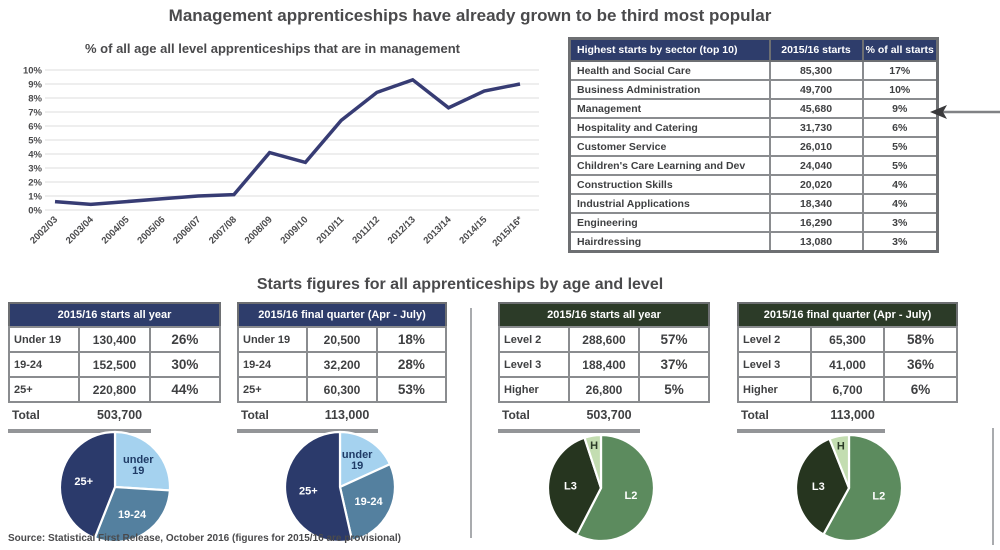 The image size is (1000, 550). What do you see at coordinates (44, 230) in the screenshot?
I see `x-axis-tick-label: 2002/03` at bounding box center [44, 230].